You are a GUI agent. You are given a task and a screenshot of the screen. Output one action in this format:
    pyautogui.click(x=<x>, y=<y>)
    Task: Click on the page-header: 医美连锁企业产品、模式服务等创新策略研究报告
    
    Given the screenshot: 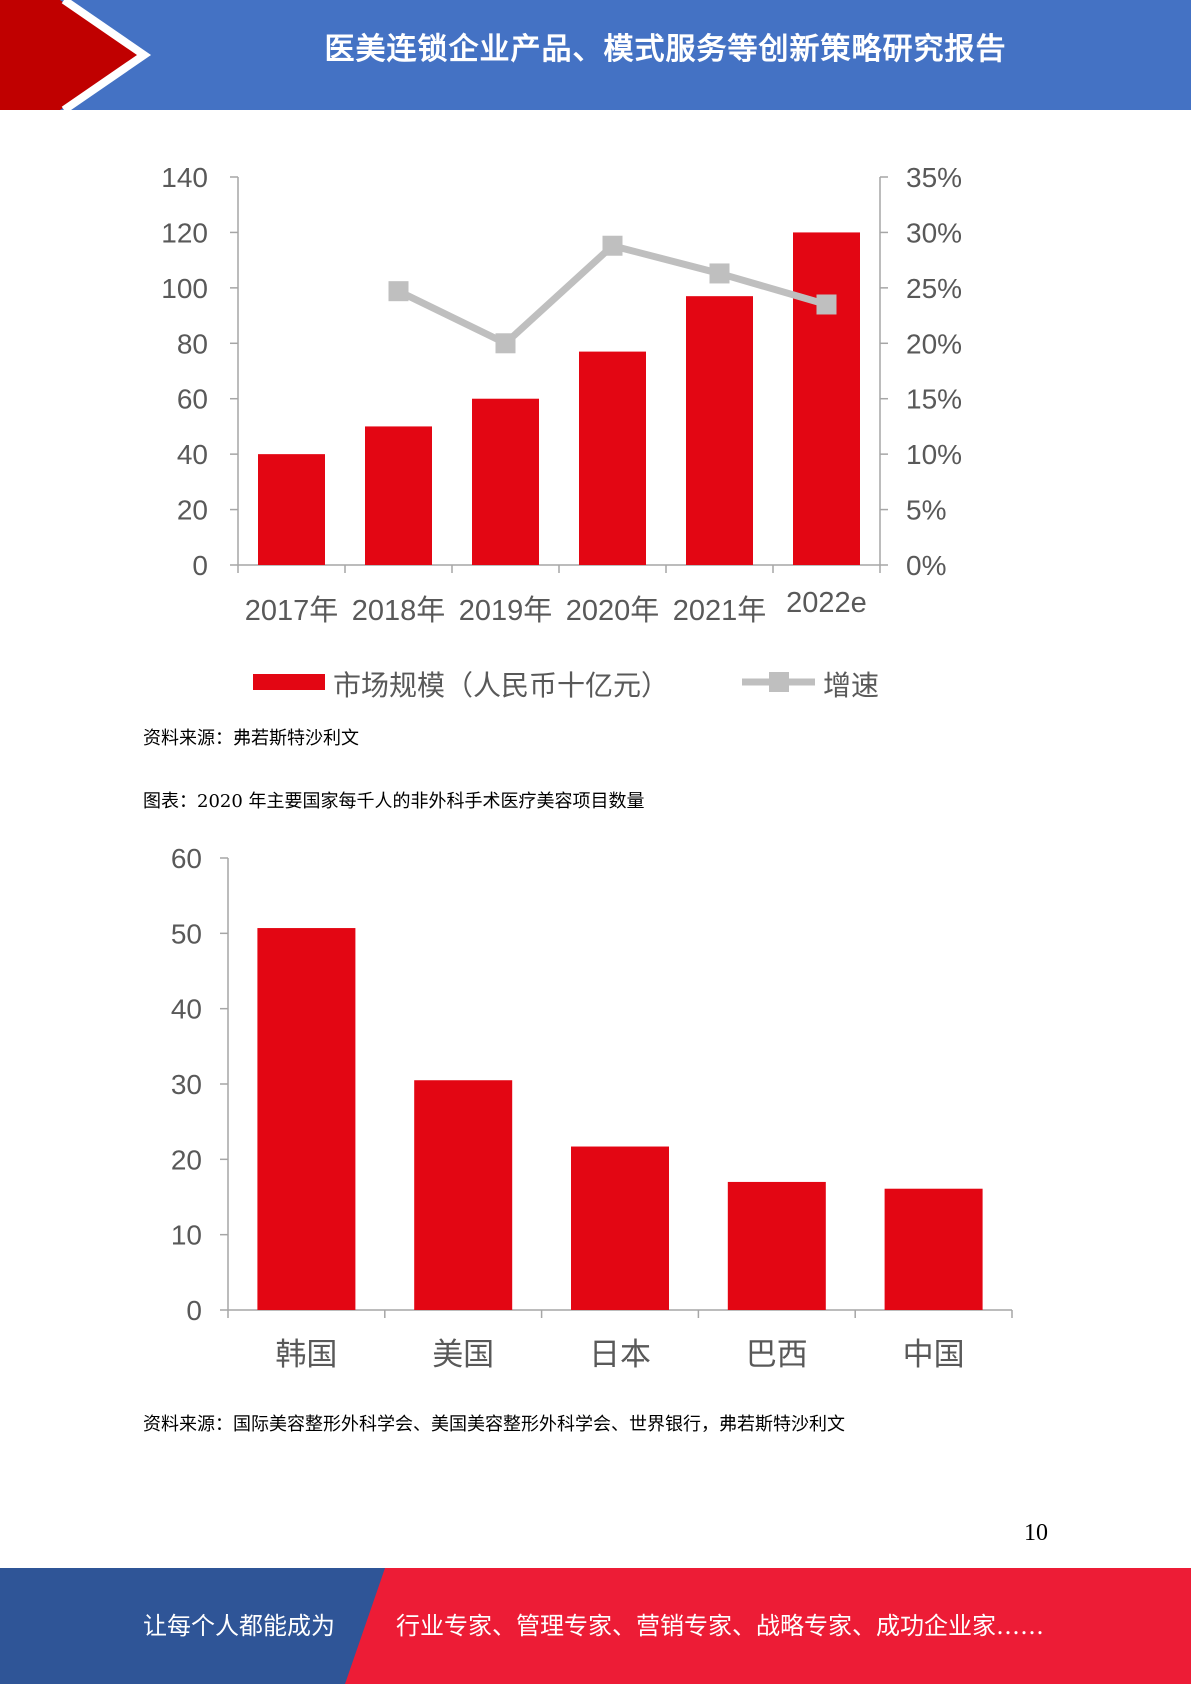 What is the action you would take?
    pyautogui.click(x=595, y=55)
    